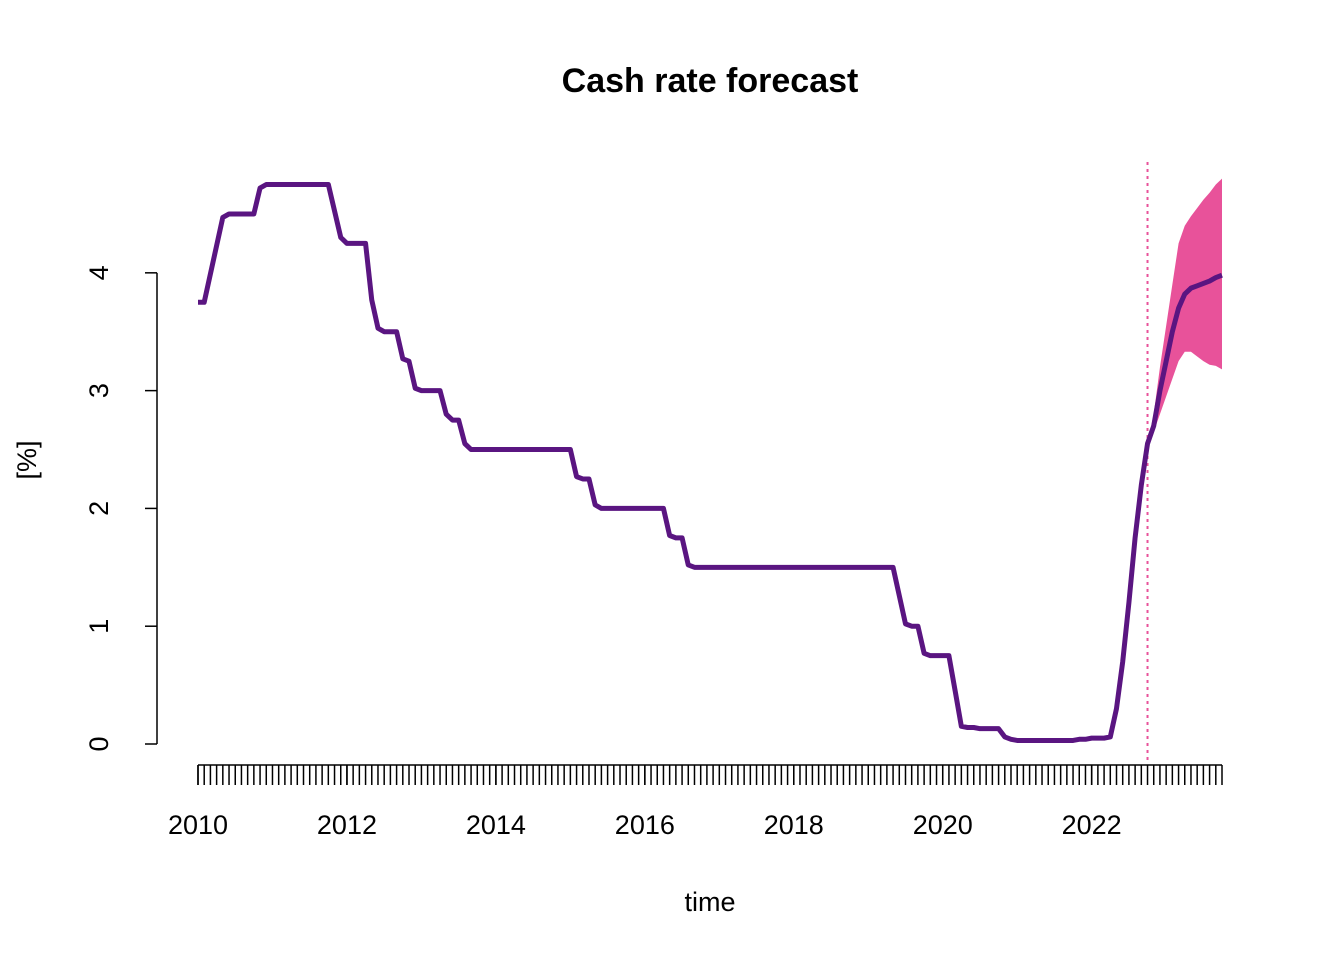 The width and height of the screenshot is (1344, 960). What do you see at coordinates (709, 902) in the screenshot?
I see `x-axis-label: time` at bounding box center [709, 902].